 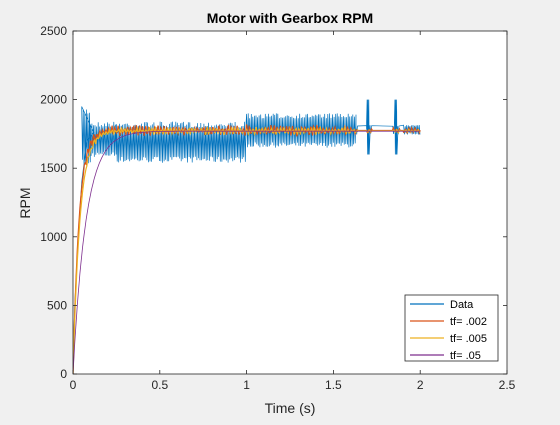 I want to click on legend-box, so click(x=451, y=328).